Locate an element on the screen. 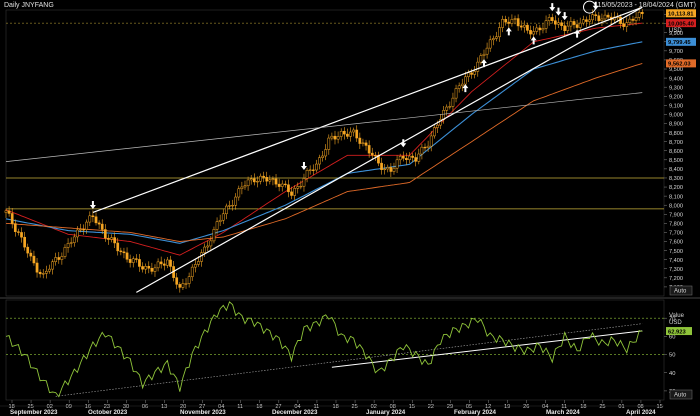  price-tick-label: 9,000 is located at coordinates (676, 116).